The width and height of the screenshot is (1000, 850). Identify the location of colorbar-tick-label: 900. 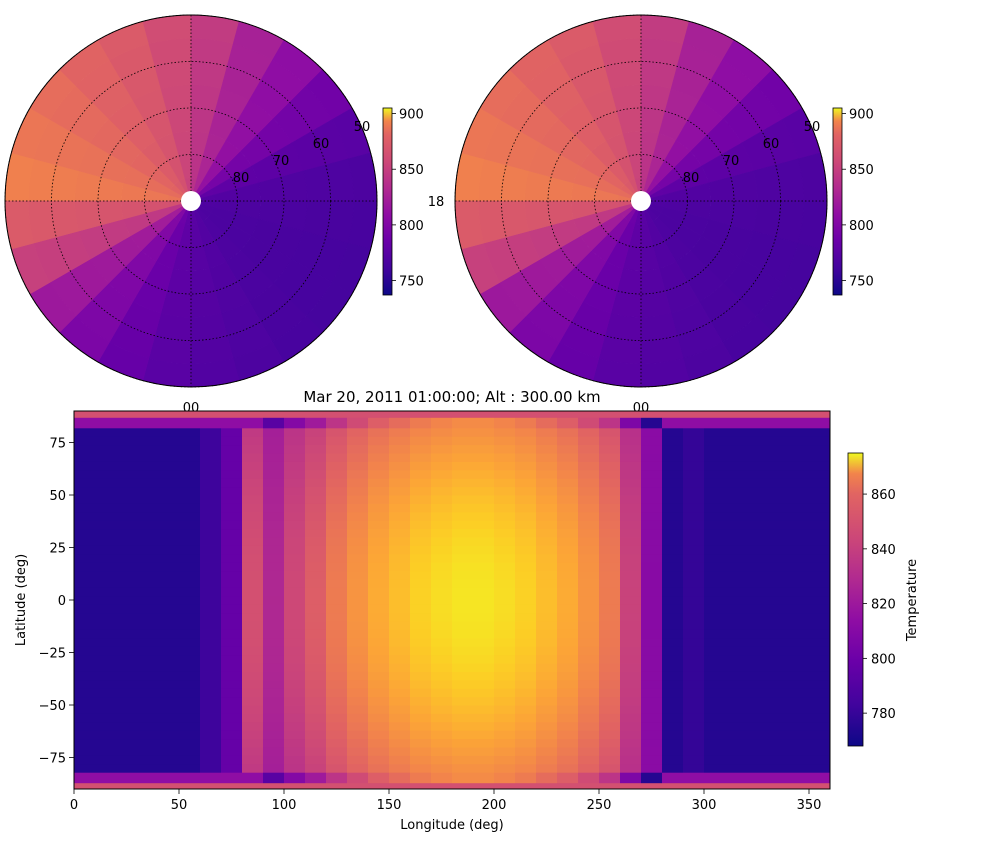
(411, 115).